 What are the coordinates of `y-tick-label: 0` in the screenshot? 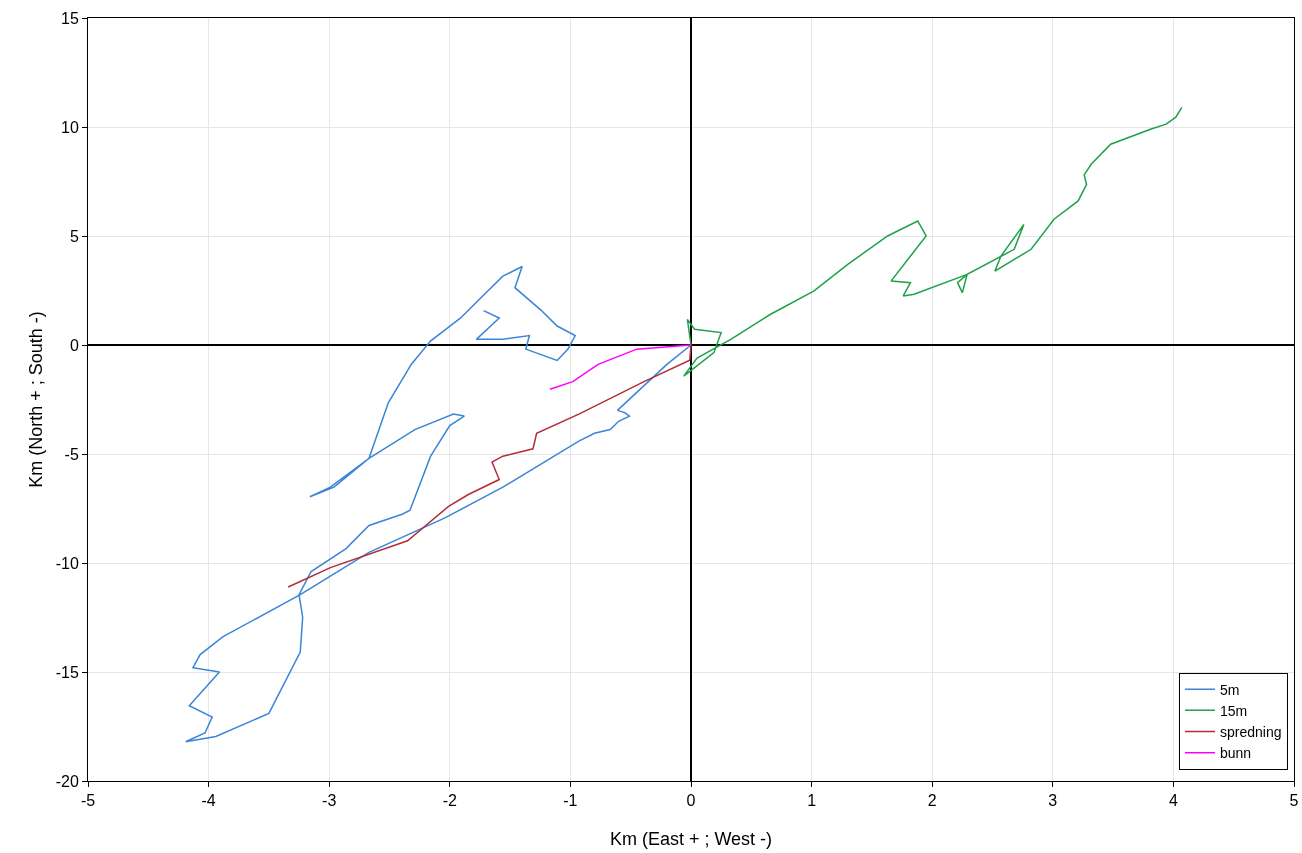 It's located at (74, 345).